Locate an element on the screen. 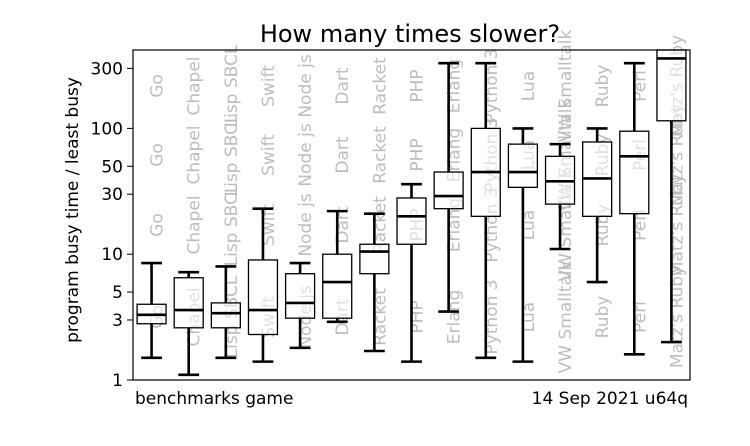  box-swift is located at coordinates (263, 285).